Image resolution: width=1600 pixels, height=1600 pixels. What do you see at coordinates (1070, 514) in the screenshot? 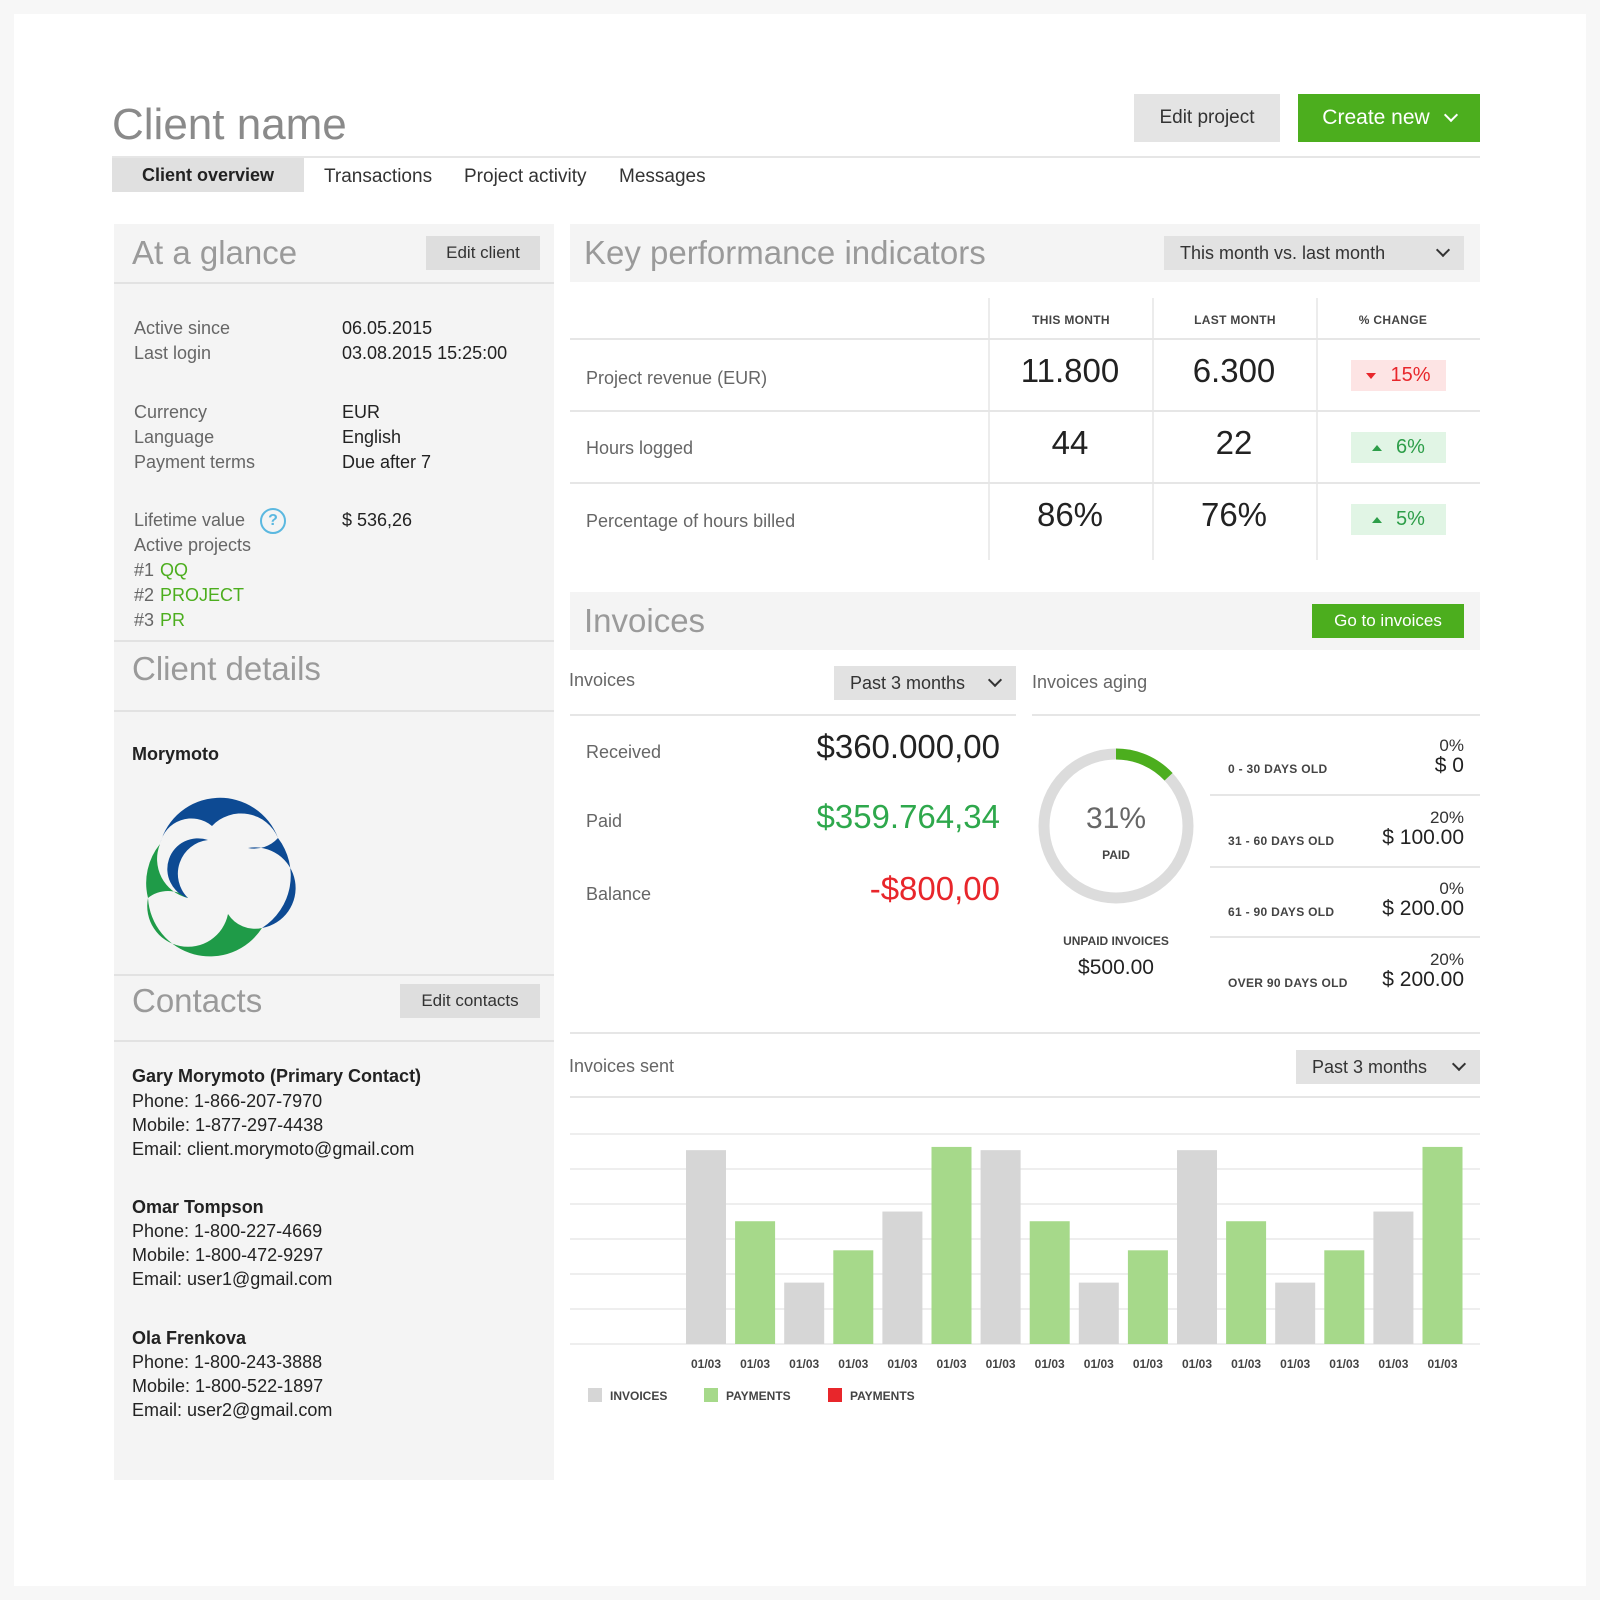
I see `kpi-row-3-this: 86%` at bounding box center [1070, 514].